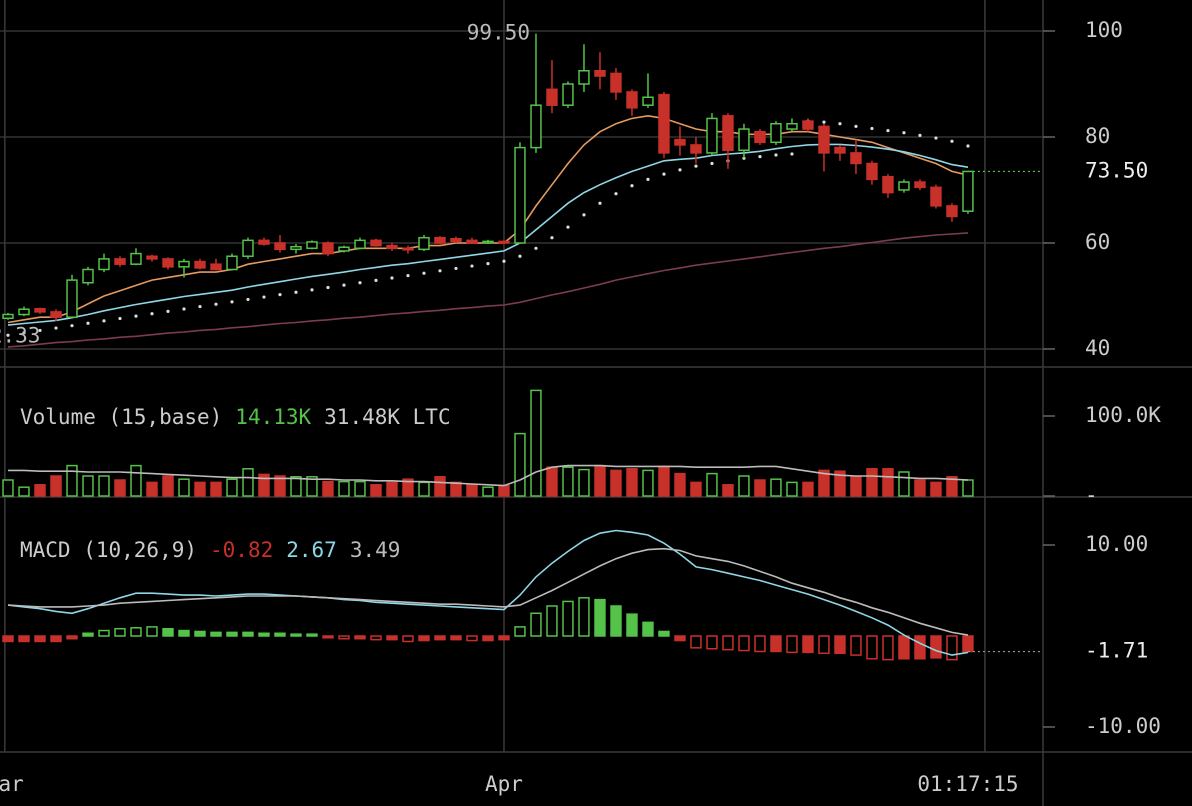 This screenshot has height=806, width=1192. Describe the element at coordinates (108, 550) in the screenshot. I see `legend-title: MACD (10,26,9)` at that location.